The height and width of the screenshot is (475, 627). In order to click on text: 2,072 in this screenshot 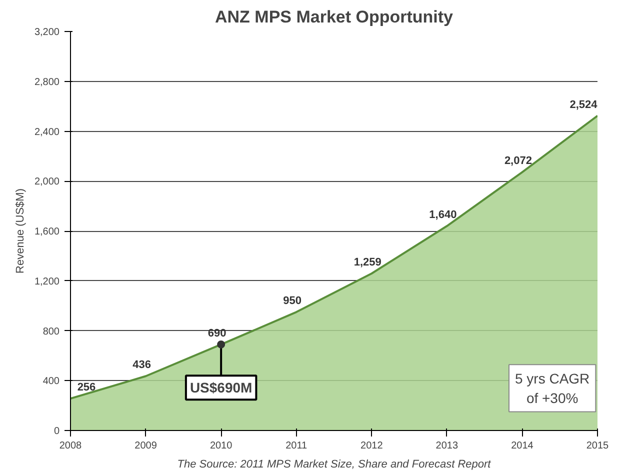, I will do `click(518, 161)`.